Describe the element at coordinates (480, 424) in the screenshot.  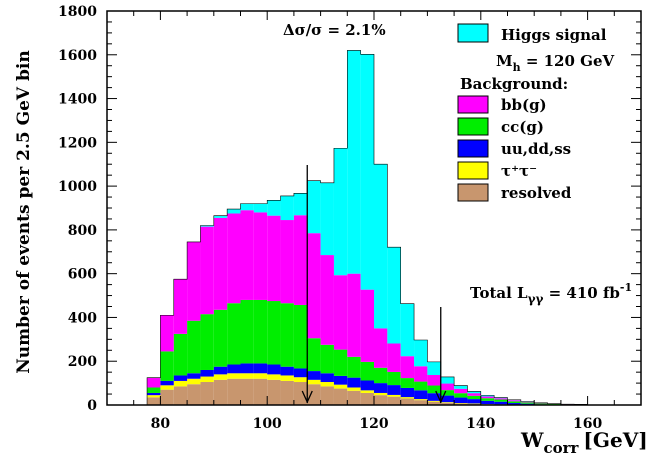
I see `x-tick-label-140: 140` at that location.